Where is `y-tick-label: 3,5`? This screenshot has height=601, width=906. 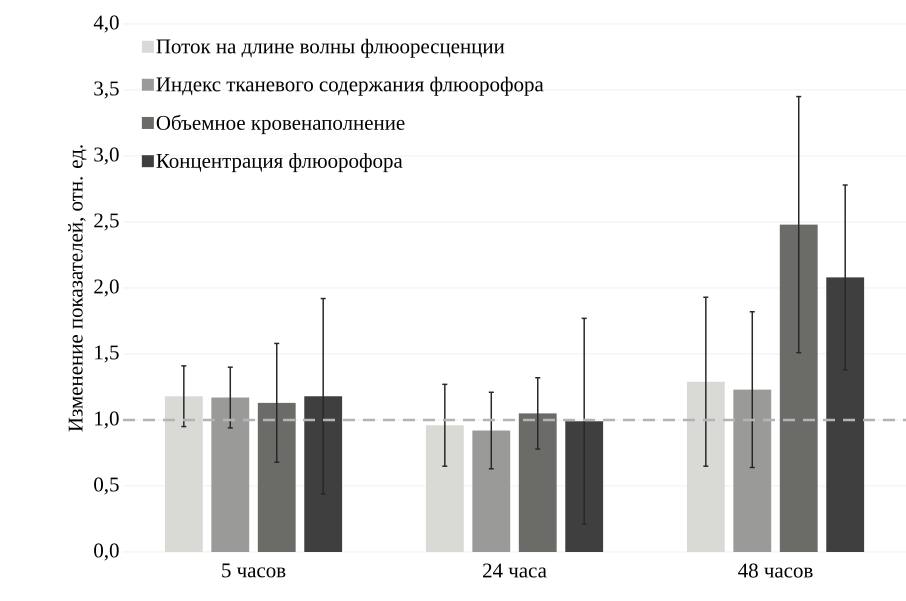
y-tick-label: 3,5 is located at coordinates (106, 90).